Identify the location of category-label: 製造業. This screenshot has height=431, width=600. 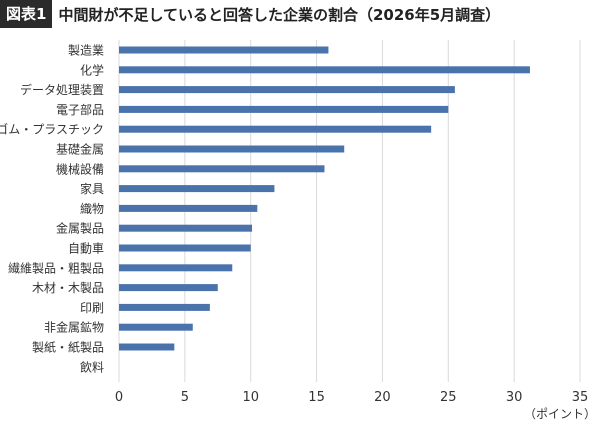
(86, 51).